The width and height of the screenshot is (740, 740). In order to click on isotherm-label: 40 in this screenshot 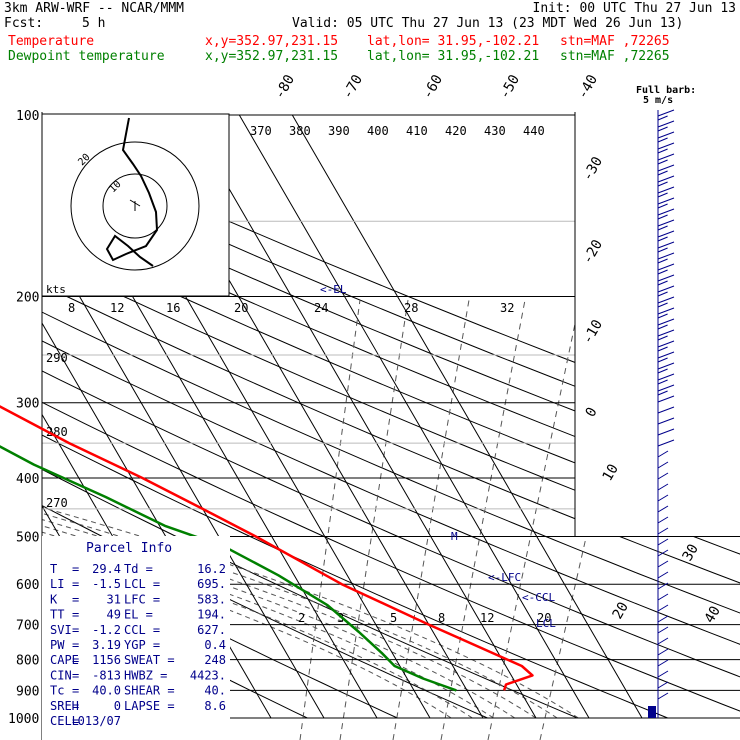, I will do `click(713, 614)`.